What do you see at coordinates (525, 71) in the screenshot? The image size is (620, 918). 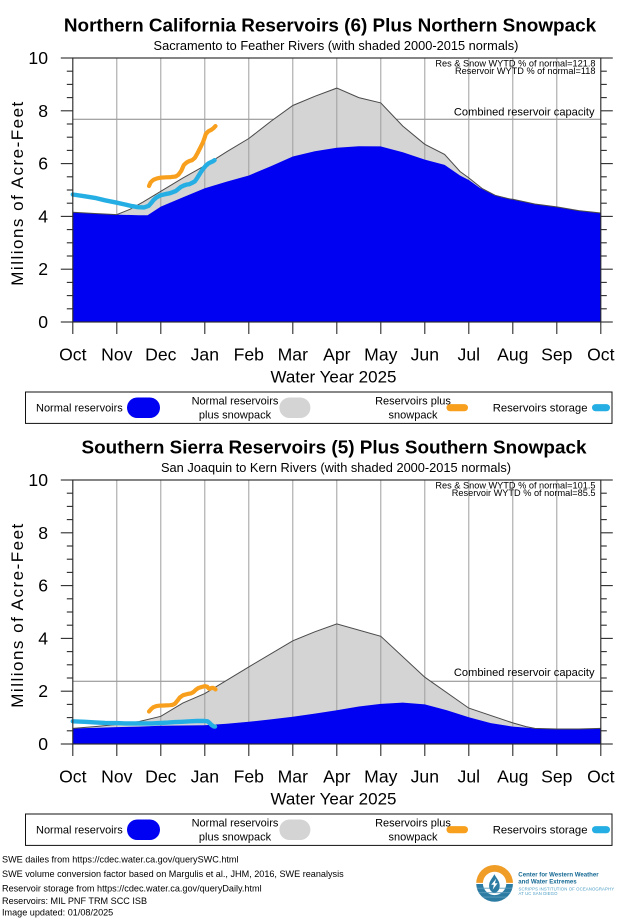 I see `svg-text: Reservoir WYTD % of normal=118` at bounding box center [525, 71].